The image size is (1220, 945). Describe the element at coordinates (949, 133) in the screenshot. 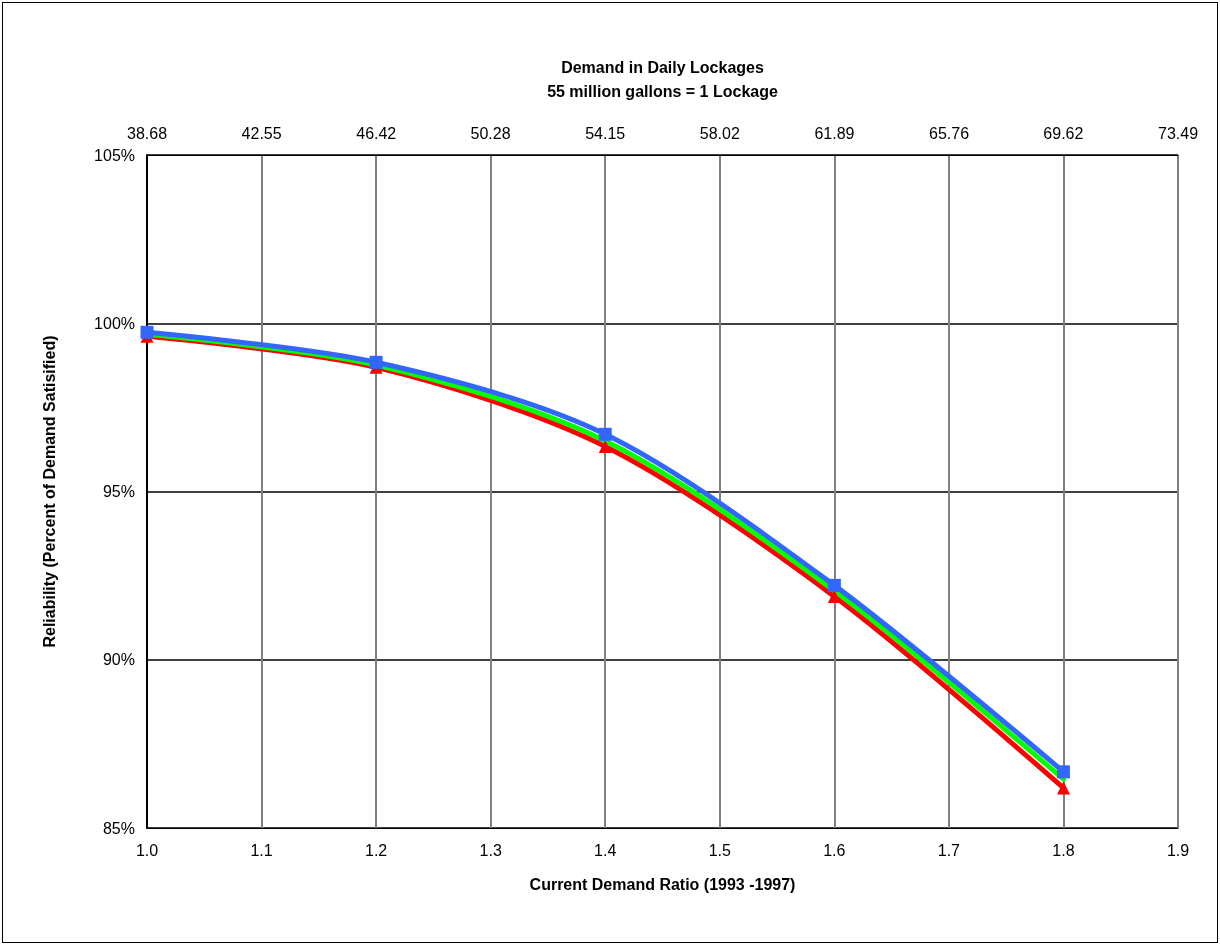

I see `x2-tick-label: 65.76` at that location.